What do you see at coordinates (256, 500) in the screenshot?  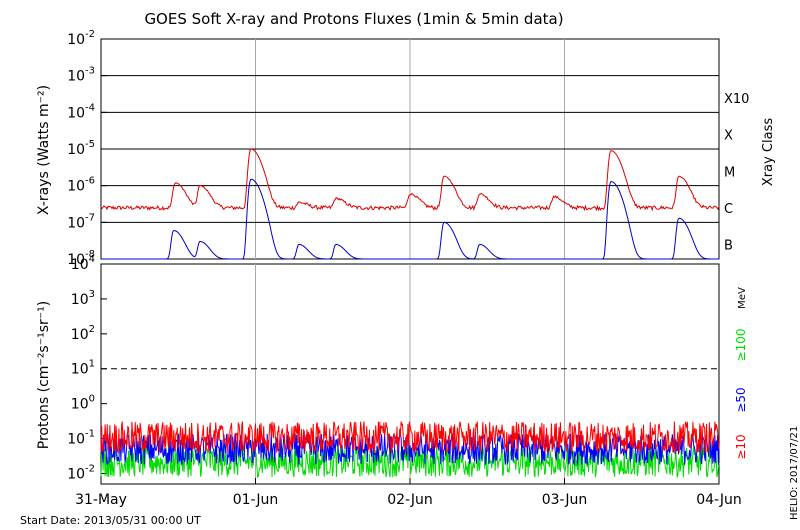 I see `x-tick-label: 01-Jun` at bounding box center [256, 500].